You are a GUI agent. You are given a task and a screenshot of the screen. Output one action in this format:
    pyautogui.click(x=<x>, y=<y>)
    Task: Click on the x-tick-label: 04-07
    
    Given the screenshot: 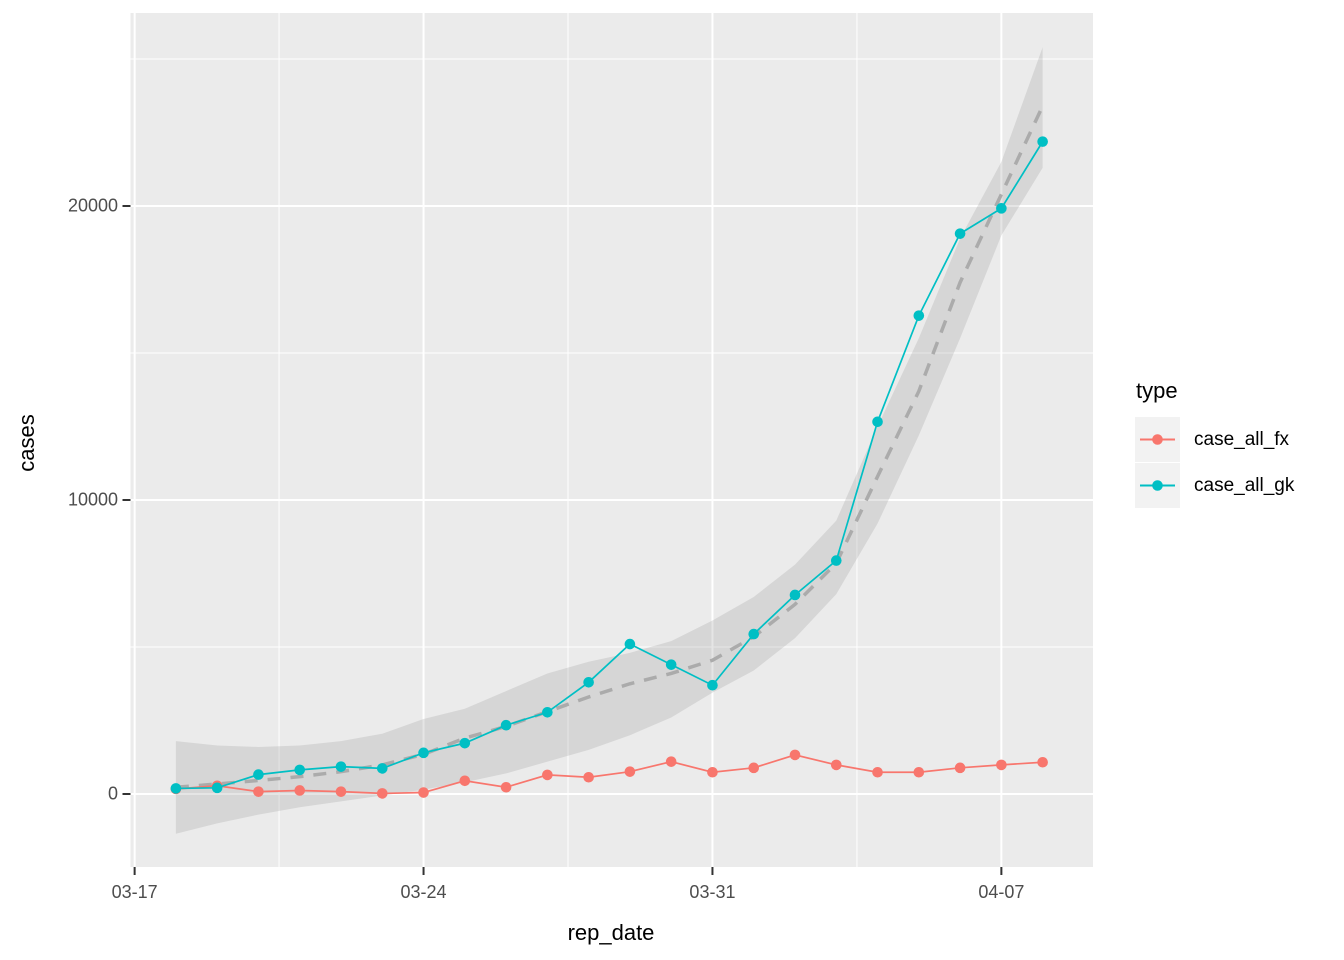 What is the action you would take?
    pyautogui.click(x=1001, y=892)
    